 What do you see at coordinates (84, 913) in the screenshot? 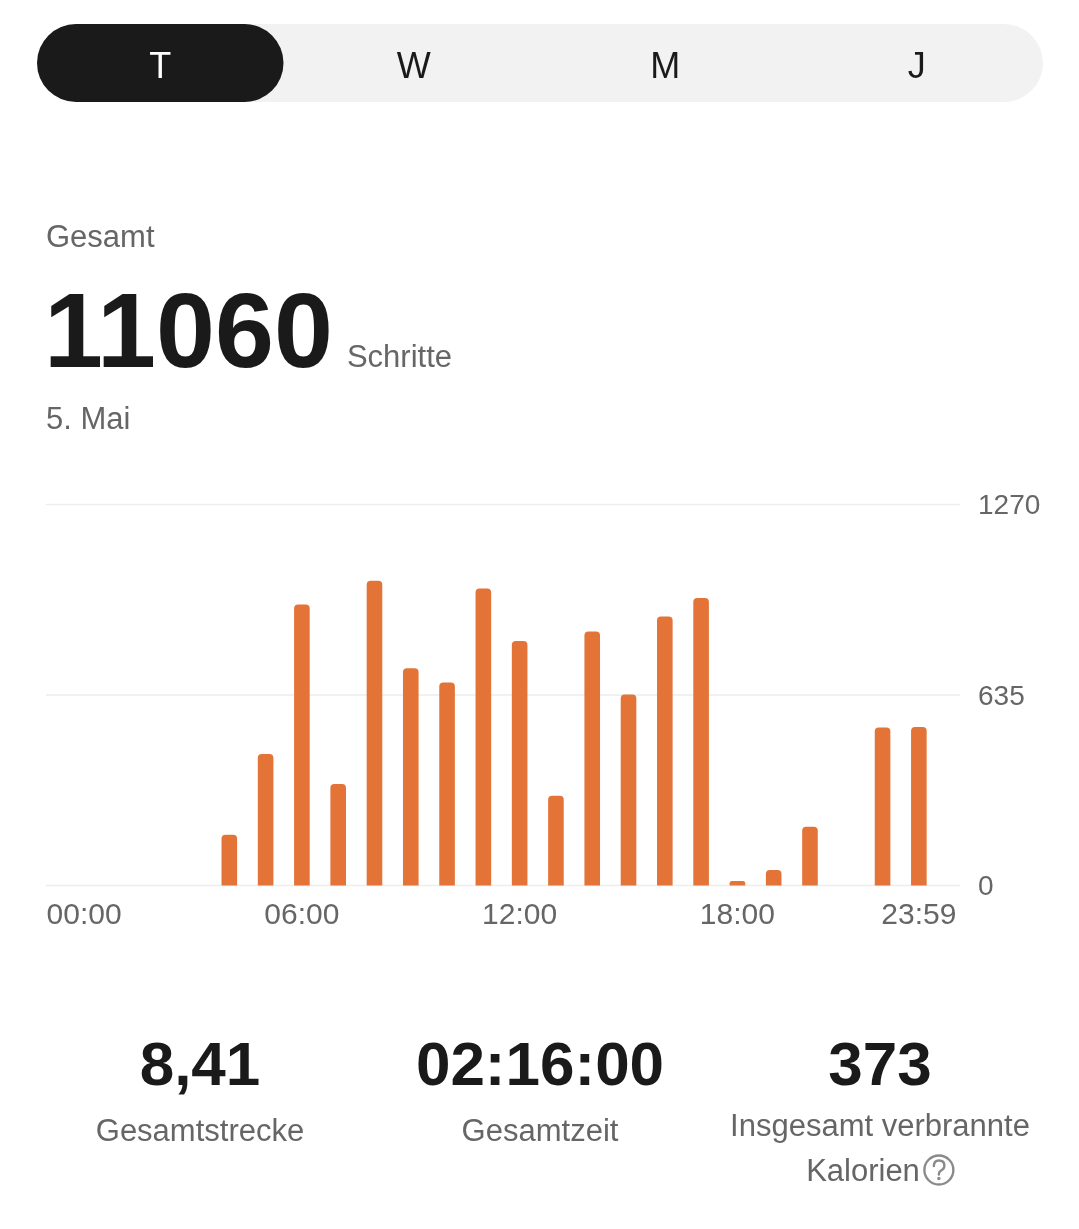
I see `x-tick-label: 00:00` at bounding box center [84, 913].